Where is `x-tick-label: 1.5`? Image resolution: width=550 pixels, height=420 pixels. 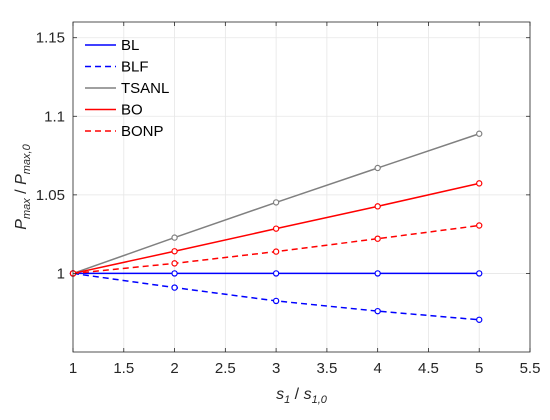
x-tick-label: 1.5 is located at coordinates (123, 368).